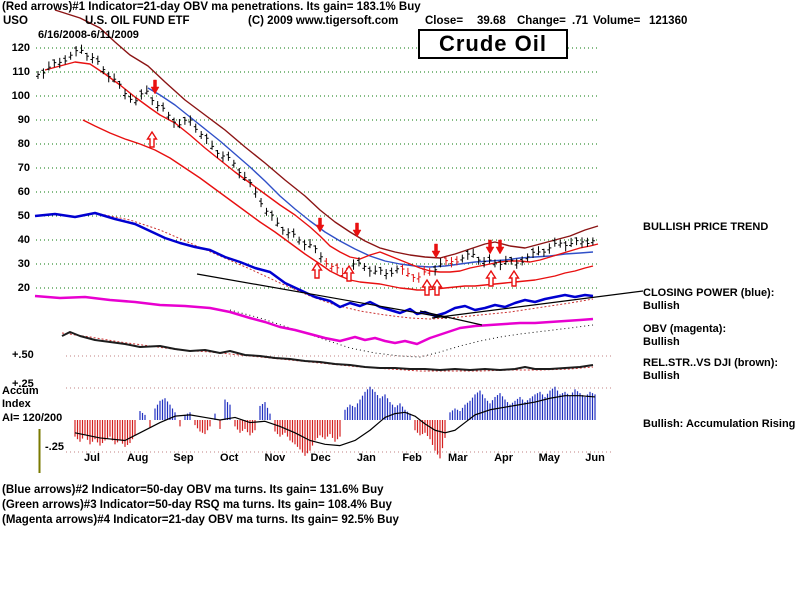  What do you see at coordinates (138, 458) in the screenshot?
I see `month-label: Aug` at bounding box center [138, 458].